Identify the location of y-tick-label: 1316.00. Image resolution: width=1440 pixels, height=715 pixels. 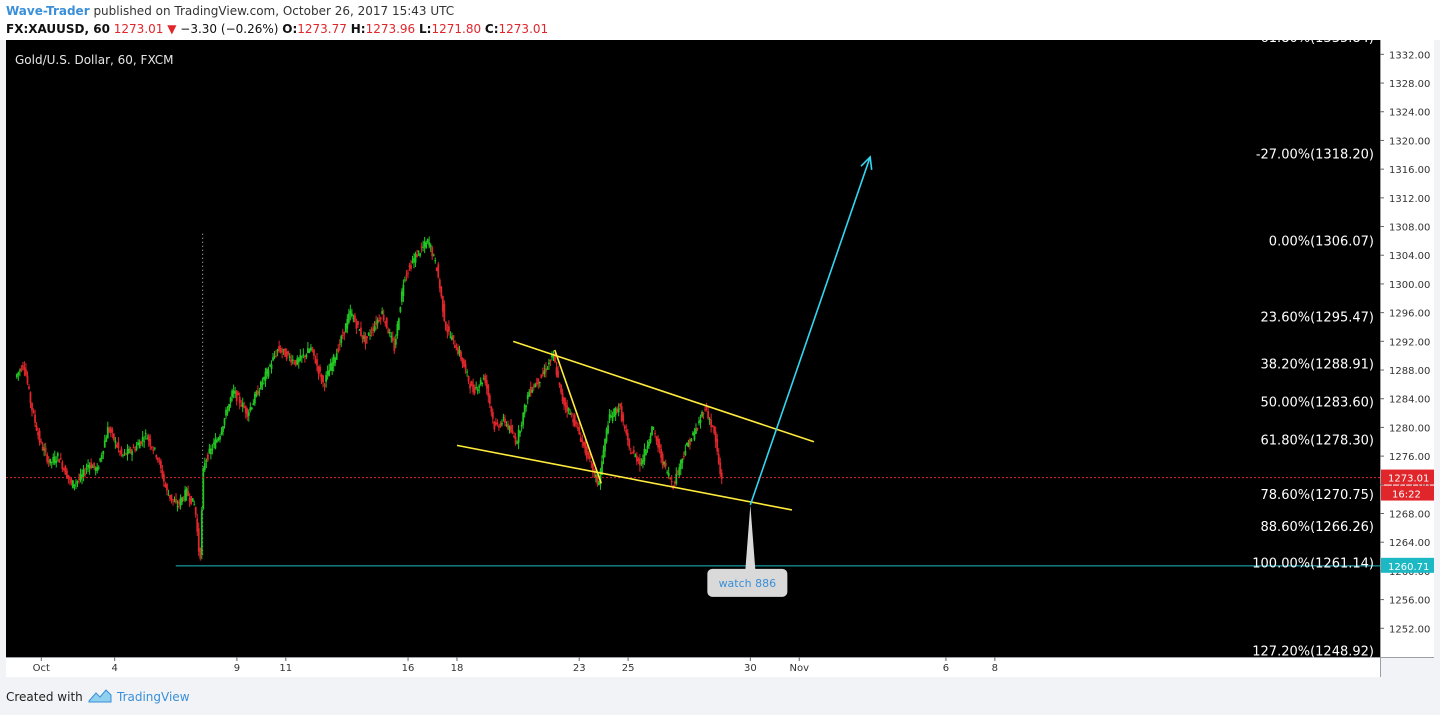
(1409, 170).